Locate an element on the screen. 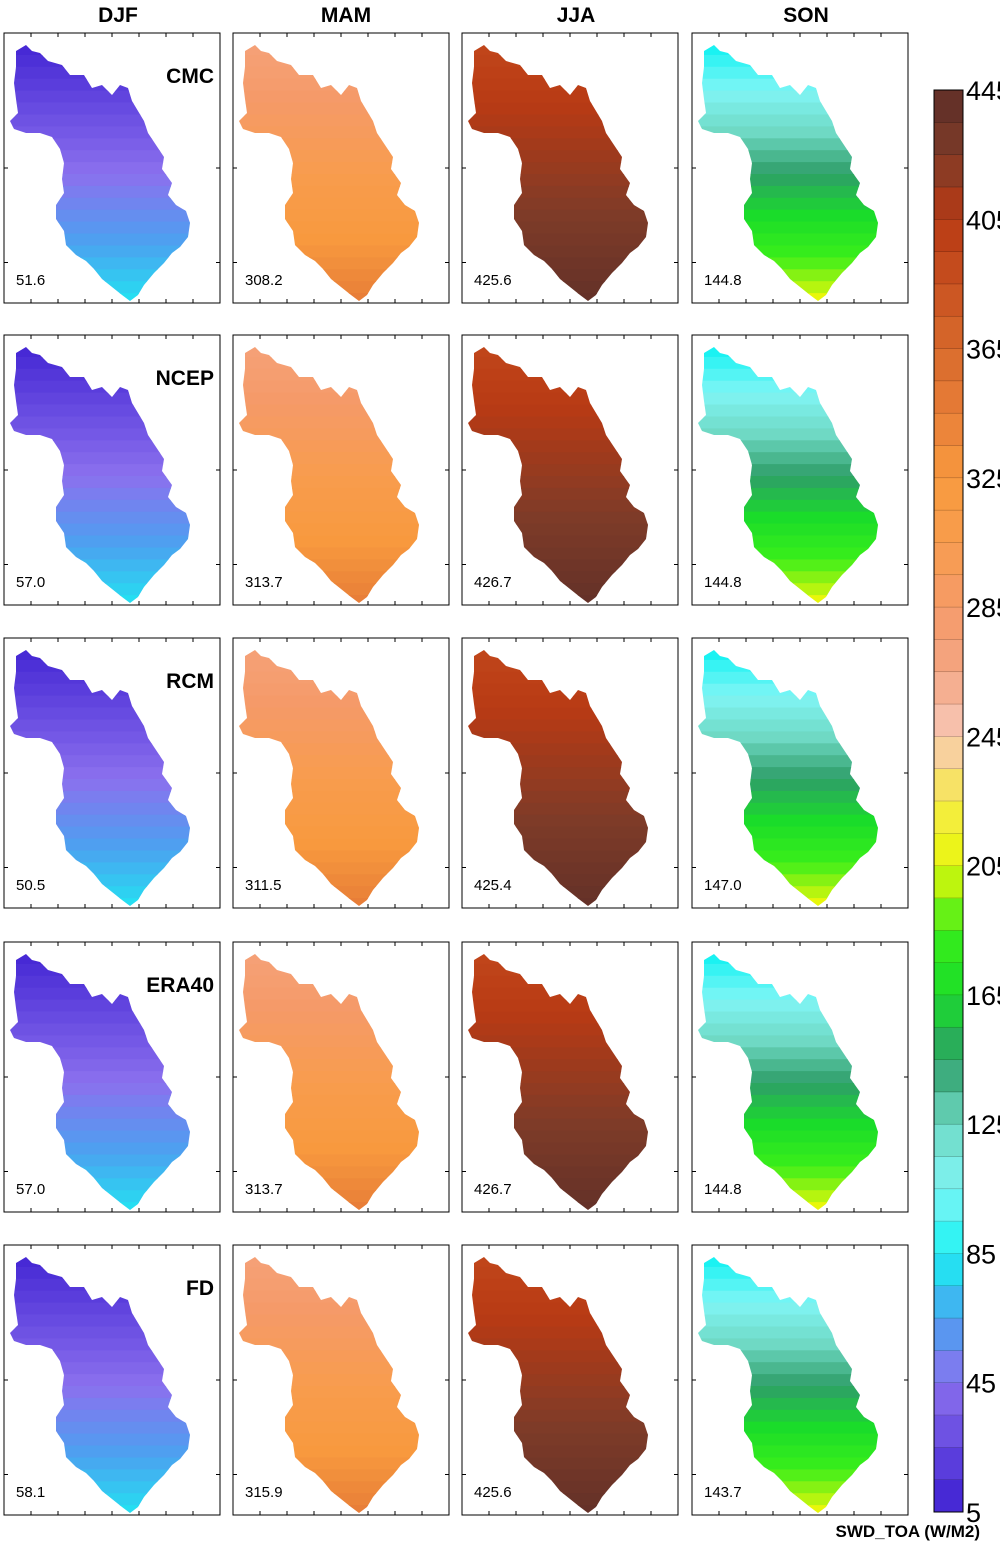 The height and width of the screenshot is (1549, 1000). map-panel: 313.7 is located at coordinates (341, 1077).